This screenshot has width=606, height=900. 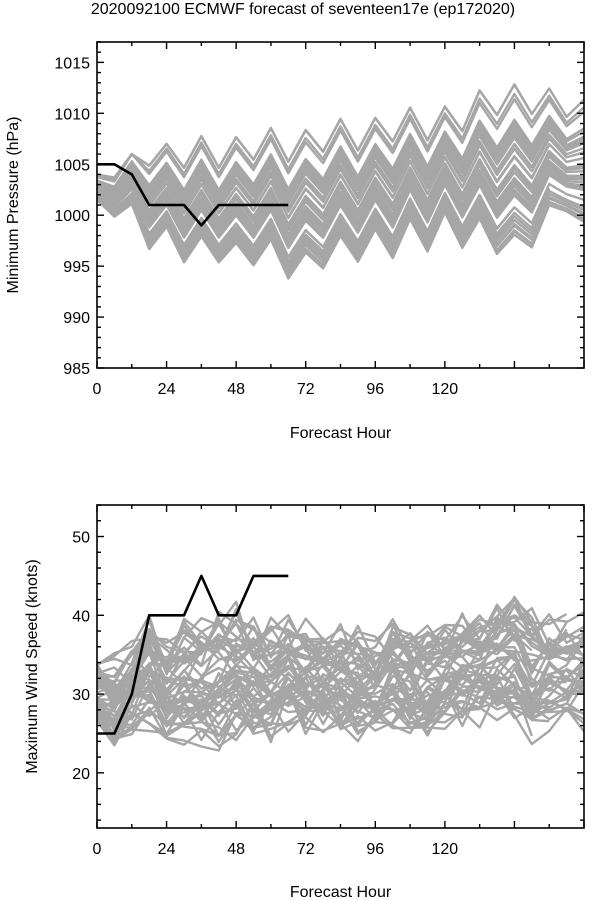 I want to click on wind-ensemble-lines, so click(x=340, y=673).